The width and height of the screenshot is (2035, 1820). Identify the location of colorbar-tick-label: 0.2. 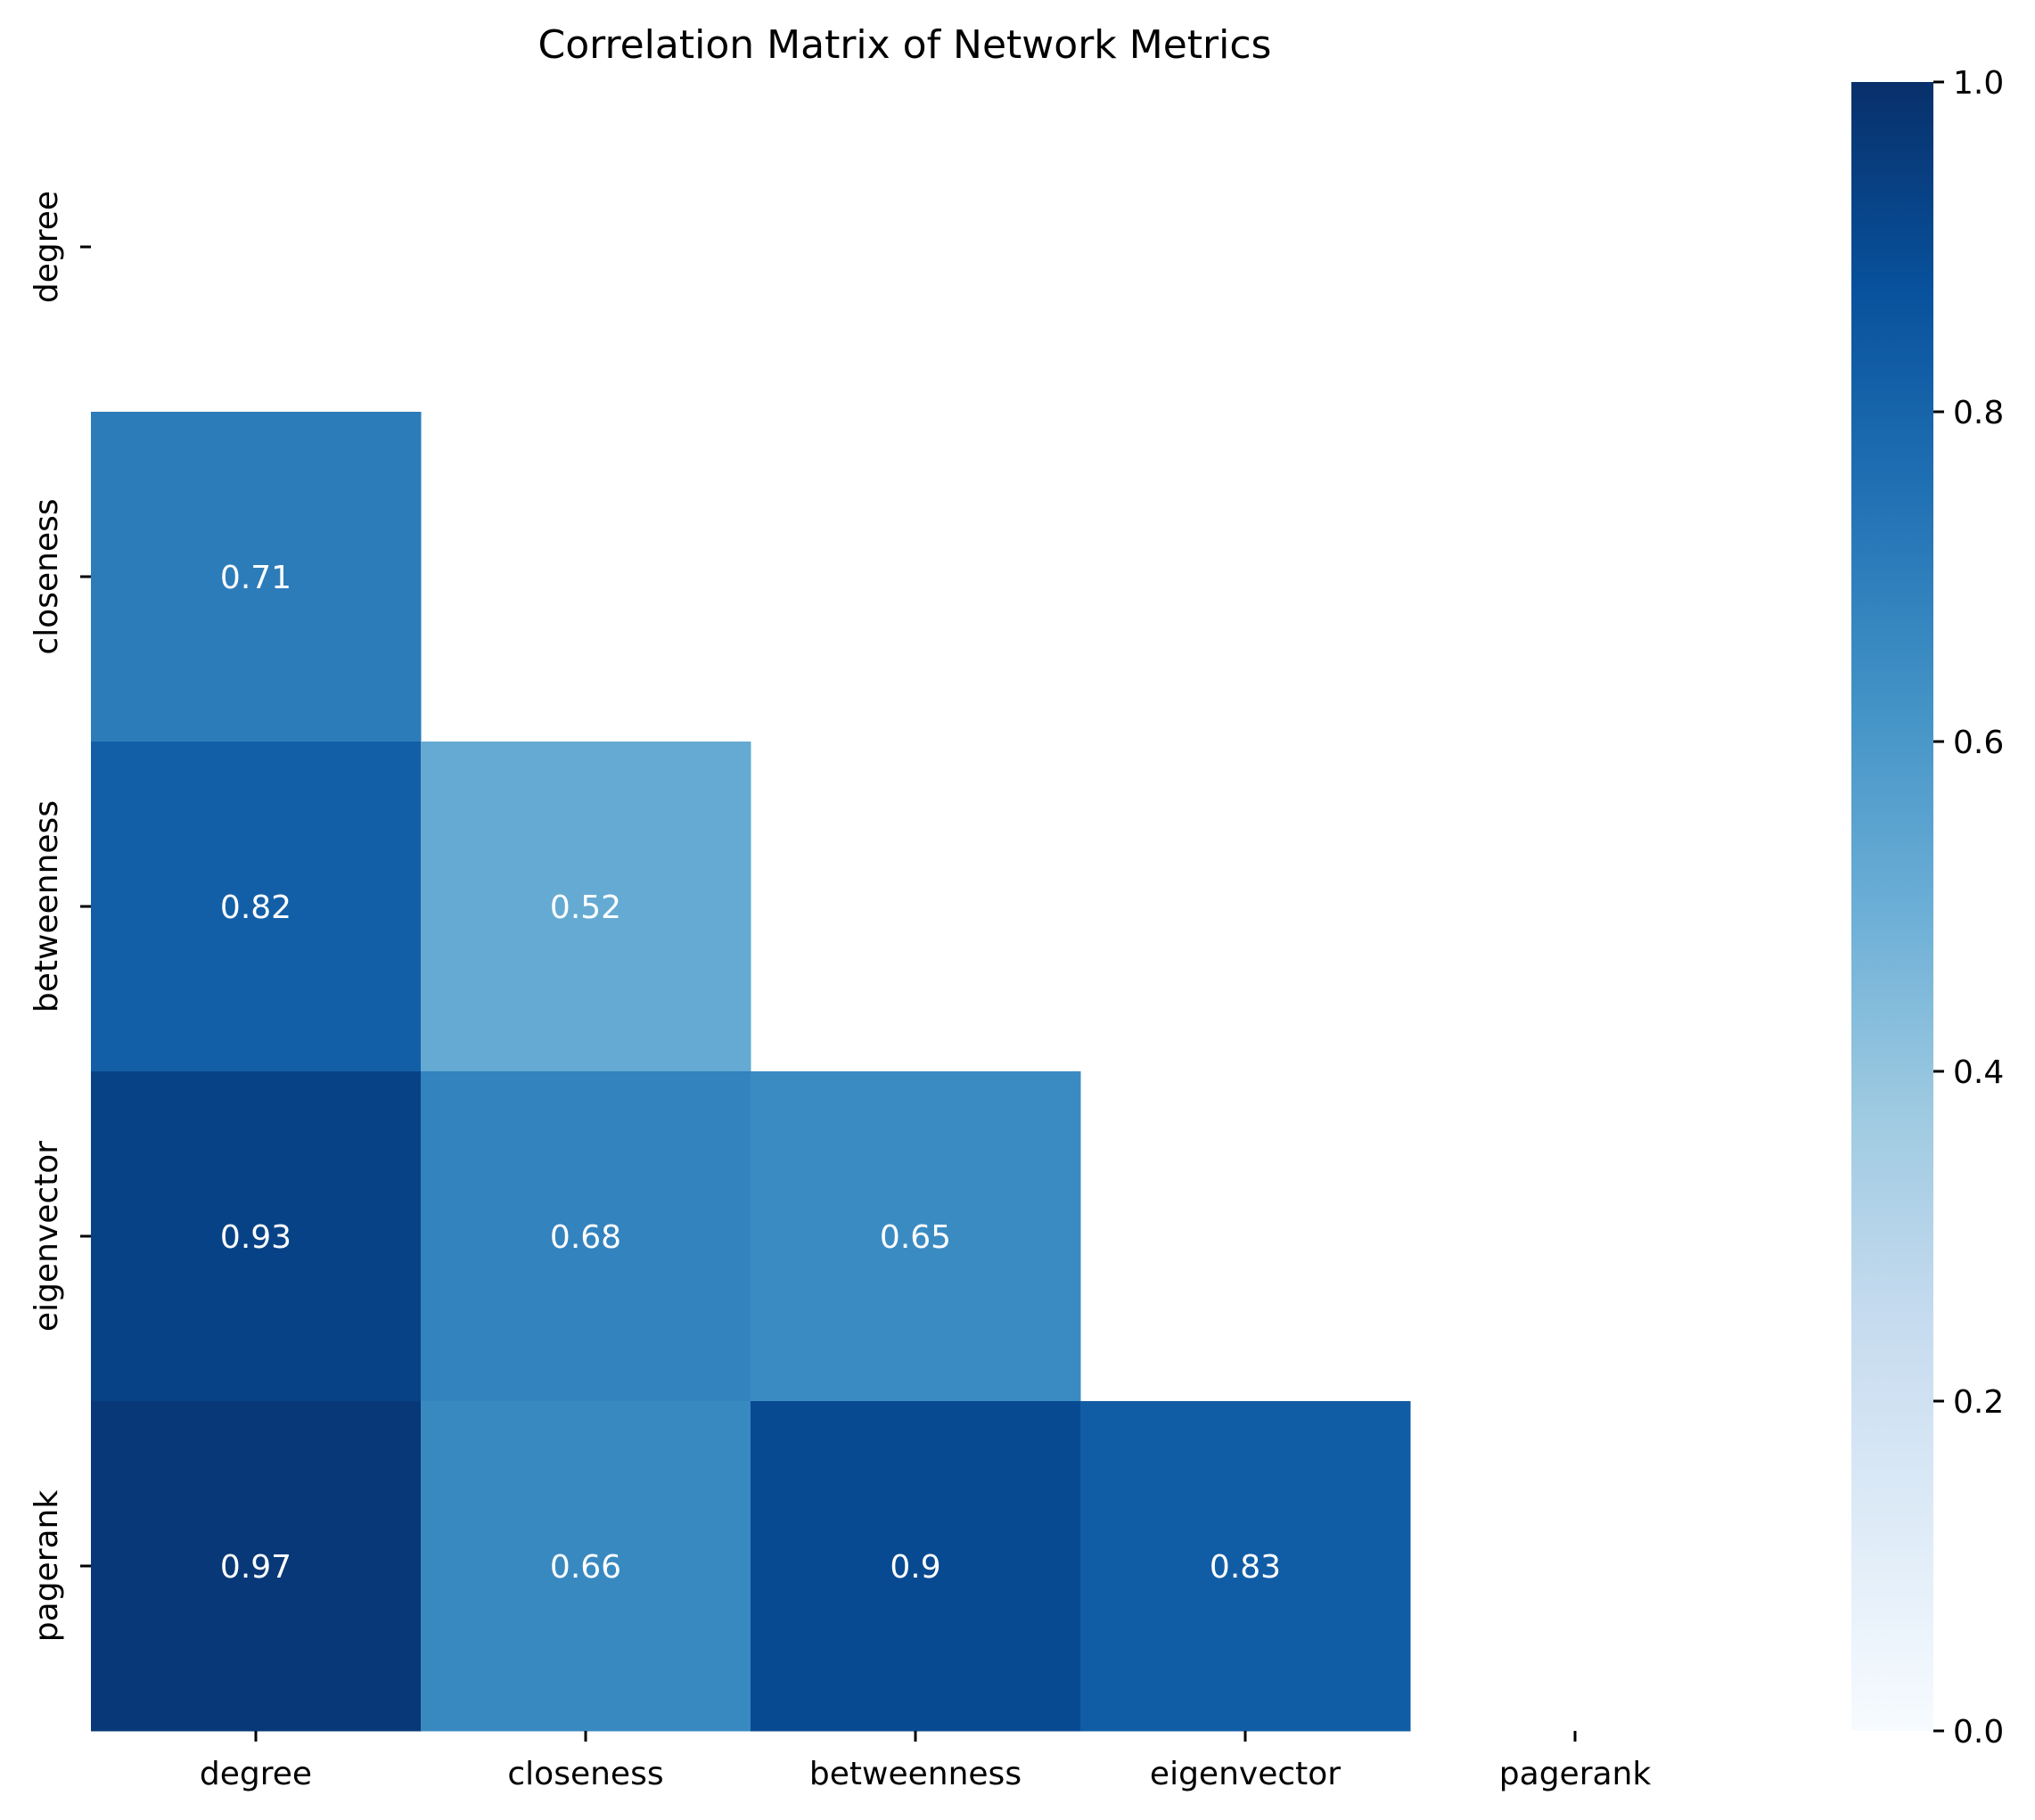
(1978, 1402).